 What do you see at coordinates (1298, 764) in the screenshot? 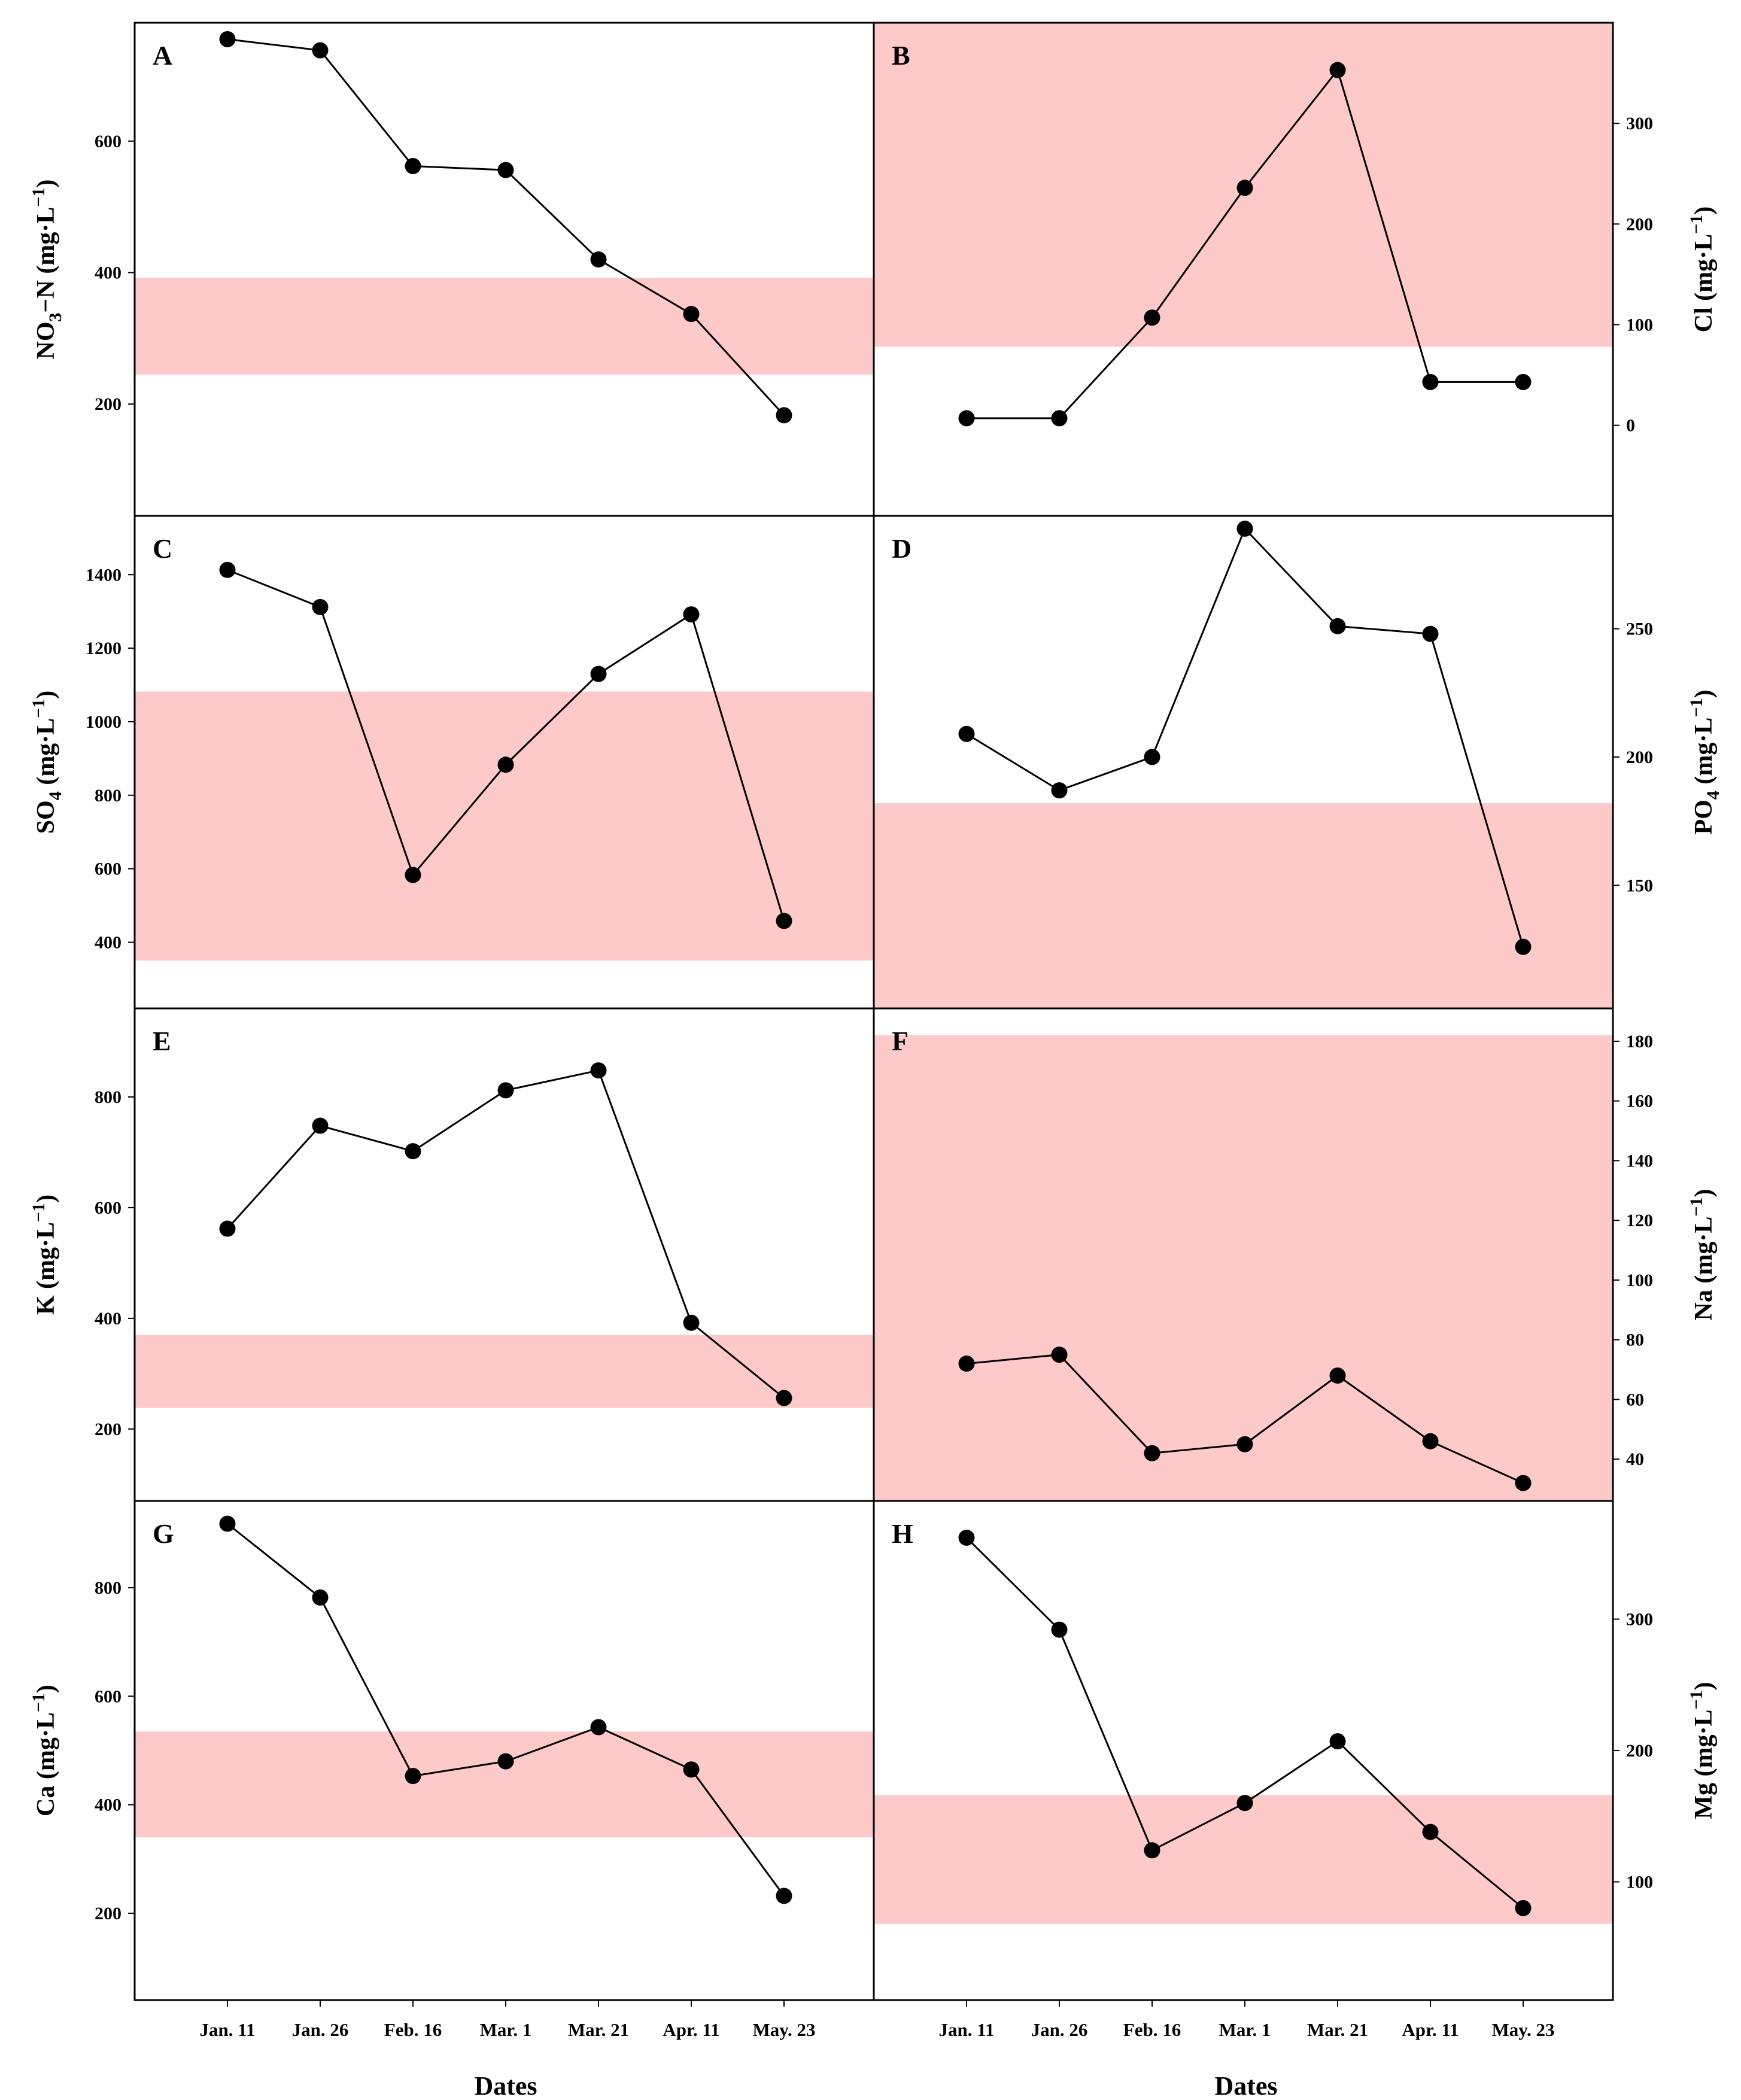
I see `panel-d: 150 200 250 D PO4 (mg·L−1)` at bounding box center [1298, 764].